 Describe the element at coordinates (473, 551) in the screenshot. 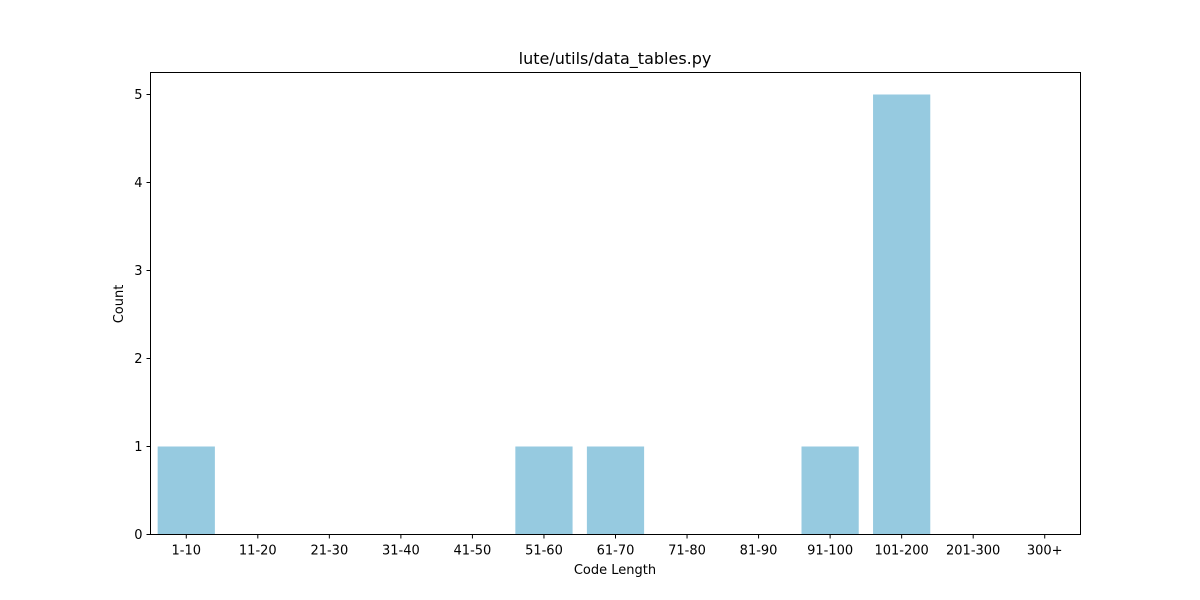

I see `x-tick-label: 41-50` at that location.